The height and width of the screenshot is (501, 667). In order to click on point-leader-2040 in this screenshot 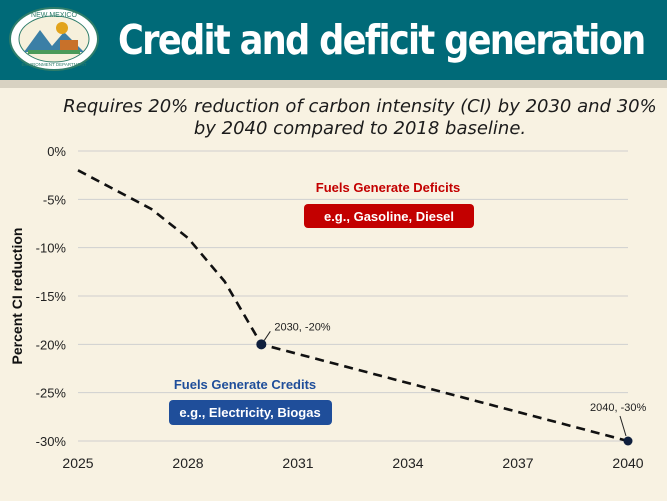, I will do `click(623, 426)`.